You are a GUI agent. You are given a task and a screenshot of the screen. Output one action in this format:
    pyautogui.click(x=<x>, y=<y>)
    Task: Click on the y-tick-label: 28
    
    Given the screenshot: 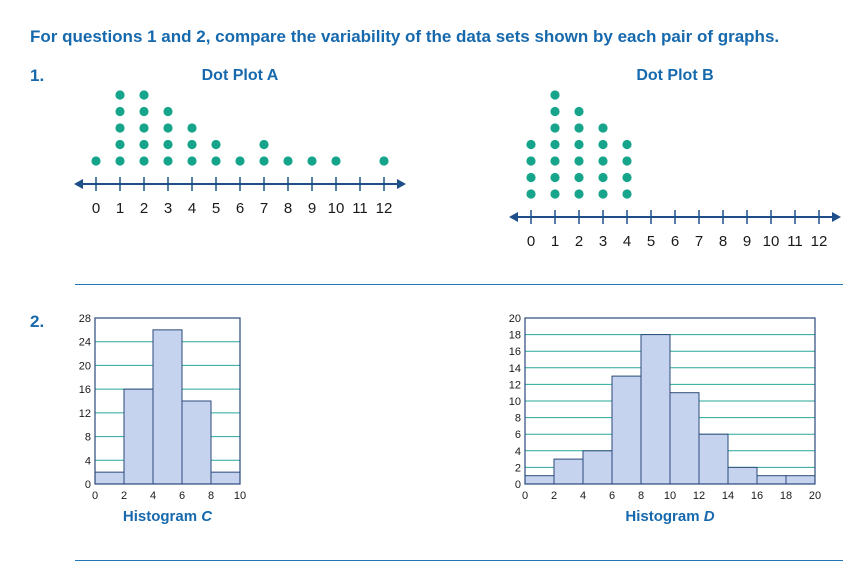 What is the action you would take?
    pyautogui.click(x=85, y=319)
    